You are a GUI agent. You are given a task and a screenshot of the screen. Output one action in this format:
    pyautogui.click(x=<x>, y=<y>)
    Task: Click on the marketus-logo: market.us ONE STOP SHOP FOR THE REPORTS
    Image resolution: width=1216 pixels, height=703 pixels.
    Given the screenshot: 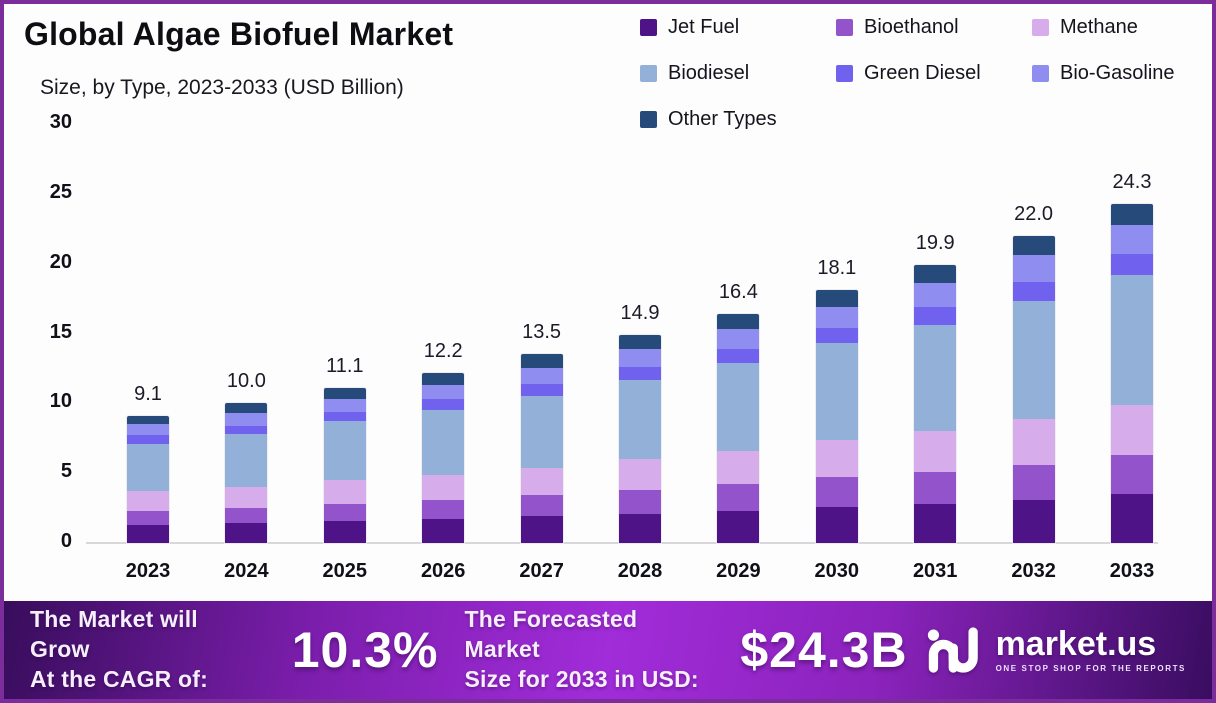 What is the action you would take?
    pyautogui.click(x=1056, y=650)
    